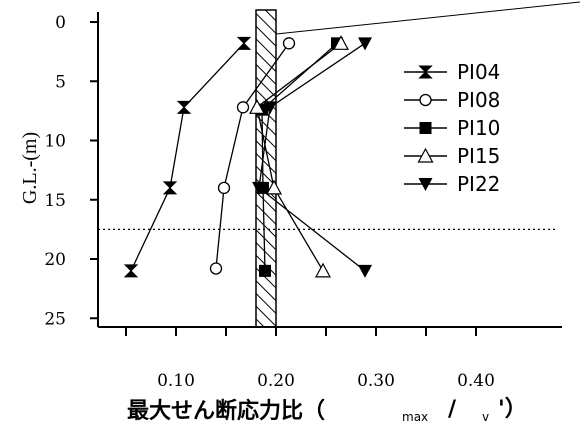  Describe the element at coordinates (452, 409) in the screenshot. I see `x-axis-label-slash: /` at that location.